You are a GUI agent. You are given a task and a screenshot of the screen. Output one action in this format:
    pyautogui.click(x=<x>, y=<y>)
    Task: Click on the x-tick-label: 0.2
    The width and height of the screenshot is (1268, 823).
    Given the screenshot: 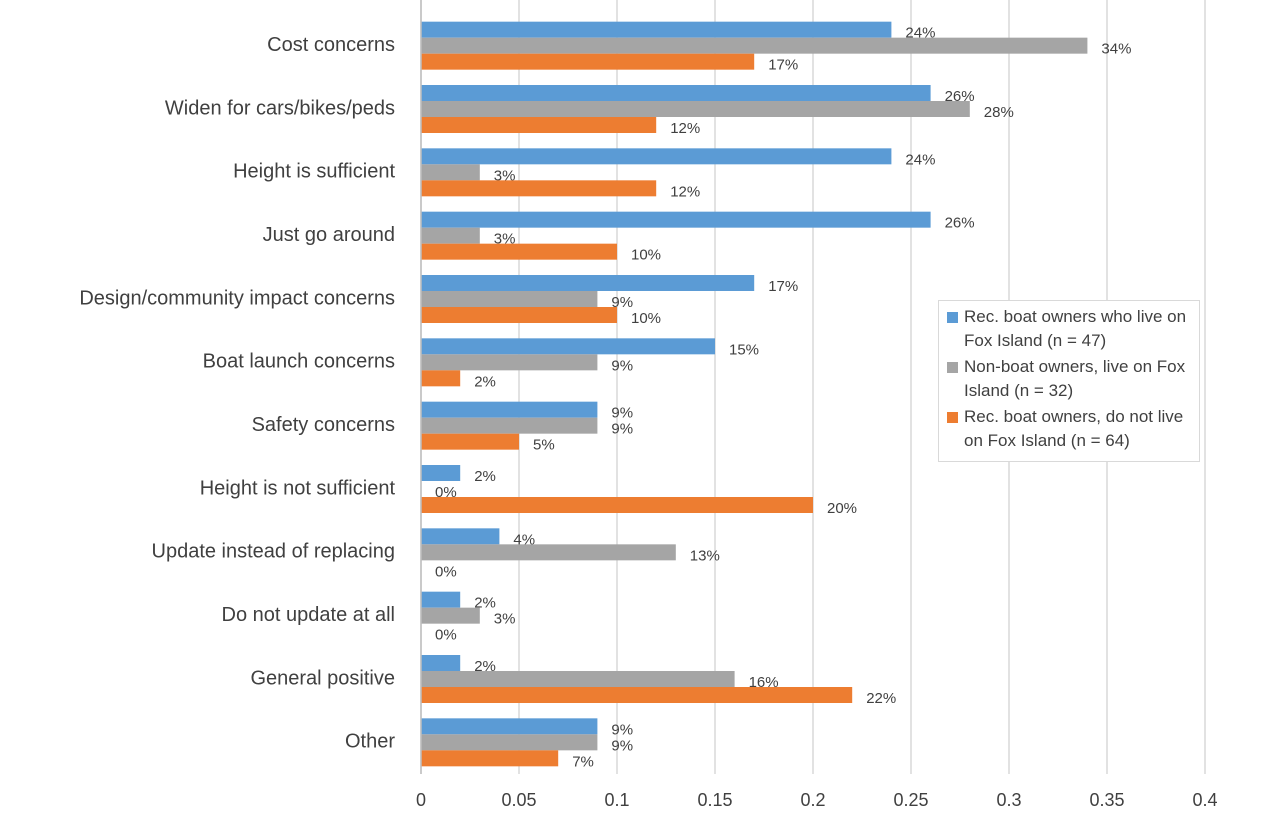 What is the action you would take?
    pyautogui.click(x=812, y=800)
    